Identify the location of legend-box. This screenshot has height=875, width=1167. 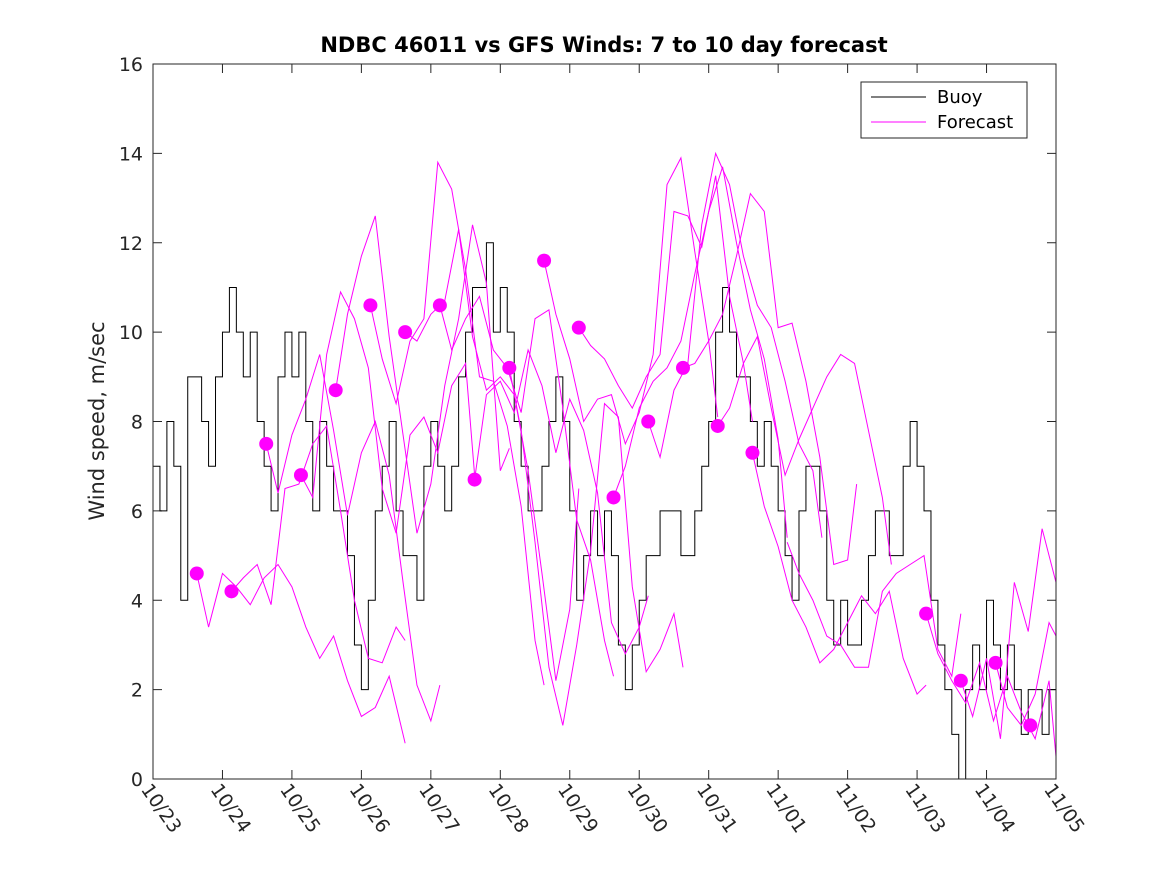
(944, 110).